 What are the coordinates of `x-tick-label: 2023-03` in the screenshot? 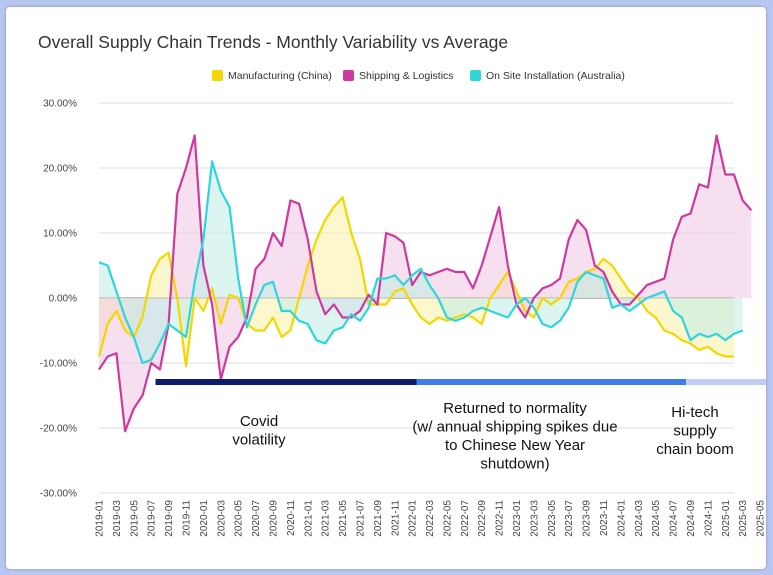 It's located at (534, 518).